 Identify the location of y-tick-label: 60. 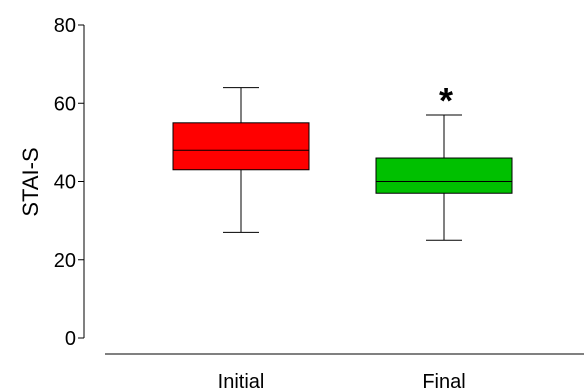
(65, 104).